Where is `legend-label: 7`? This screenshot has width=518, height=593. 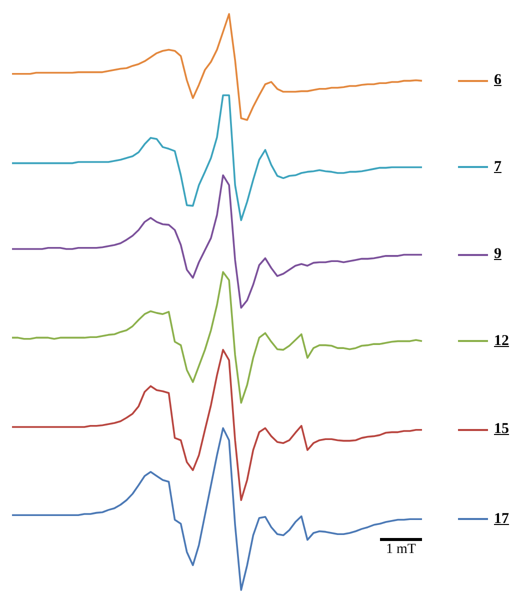 legend-label: 7 is located at coordinates (498, 167).